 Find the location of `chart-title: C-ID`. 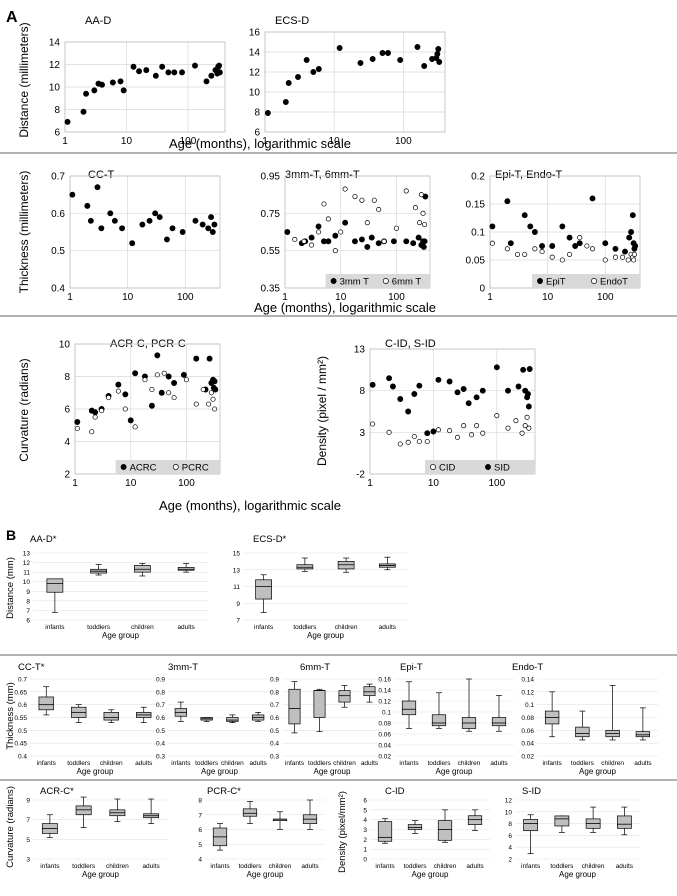

chart-title: C-ID is located at coordinates (395, 791).